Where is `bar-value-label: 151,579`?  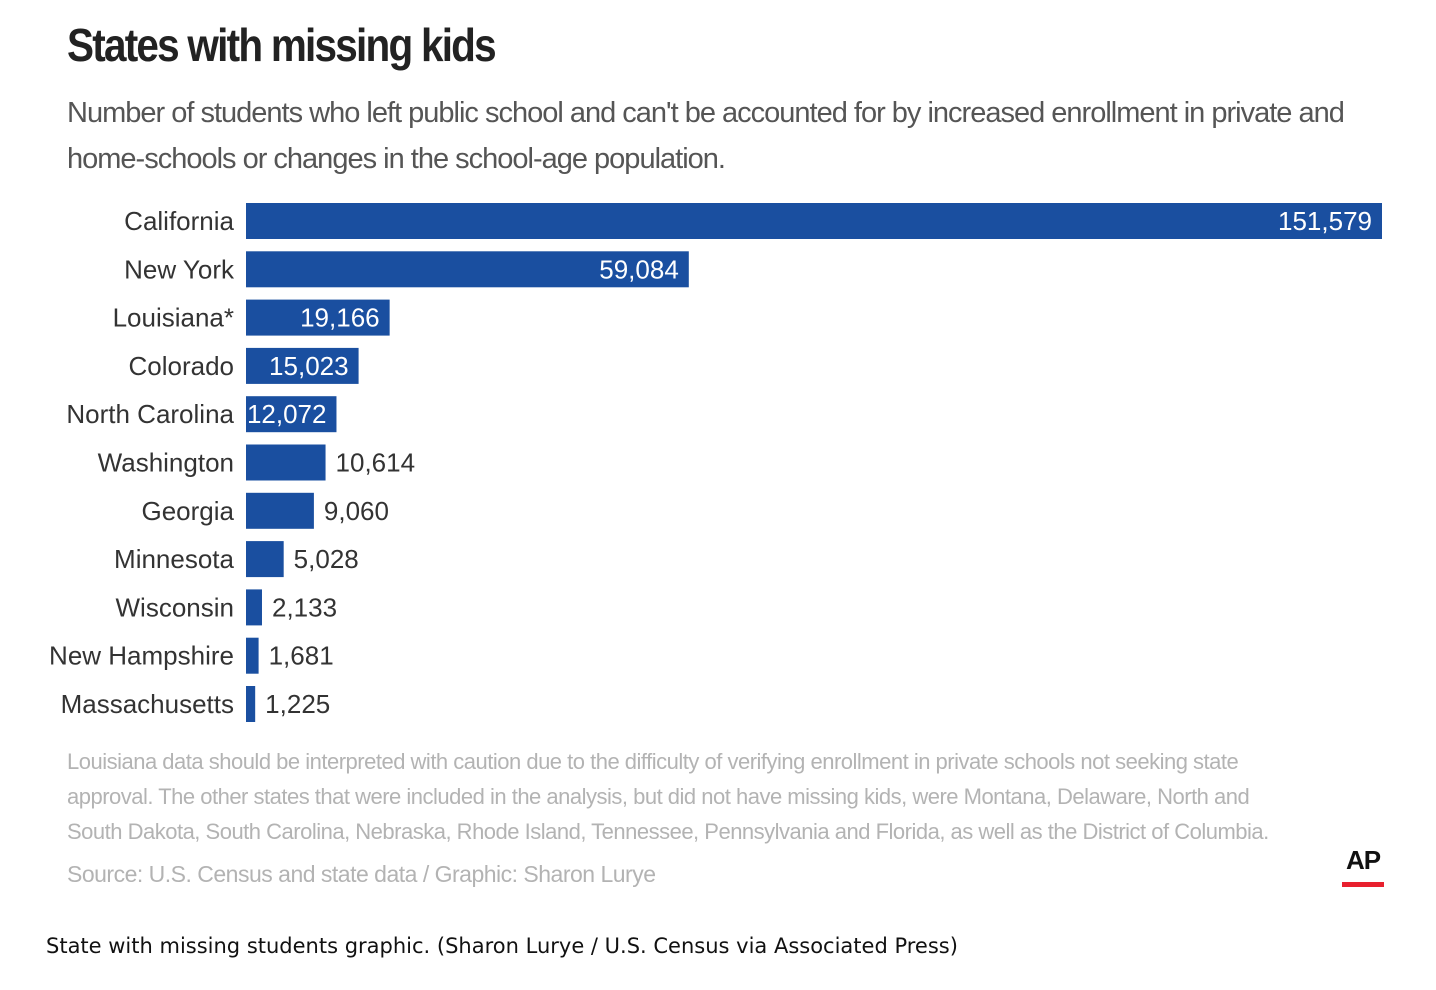 bar-value-label: 151,579 is located at coordinates (1325, 221).